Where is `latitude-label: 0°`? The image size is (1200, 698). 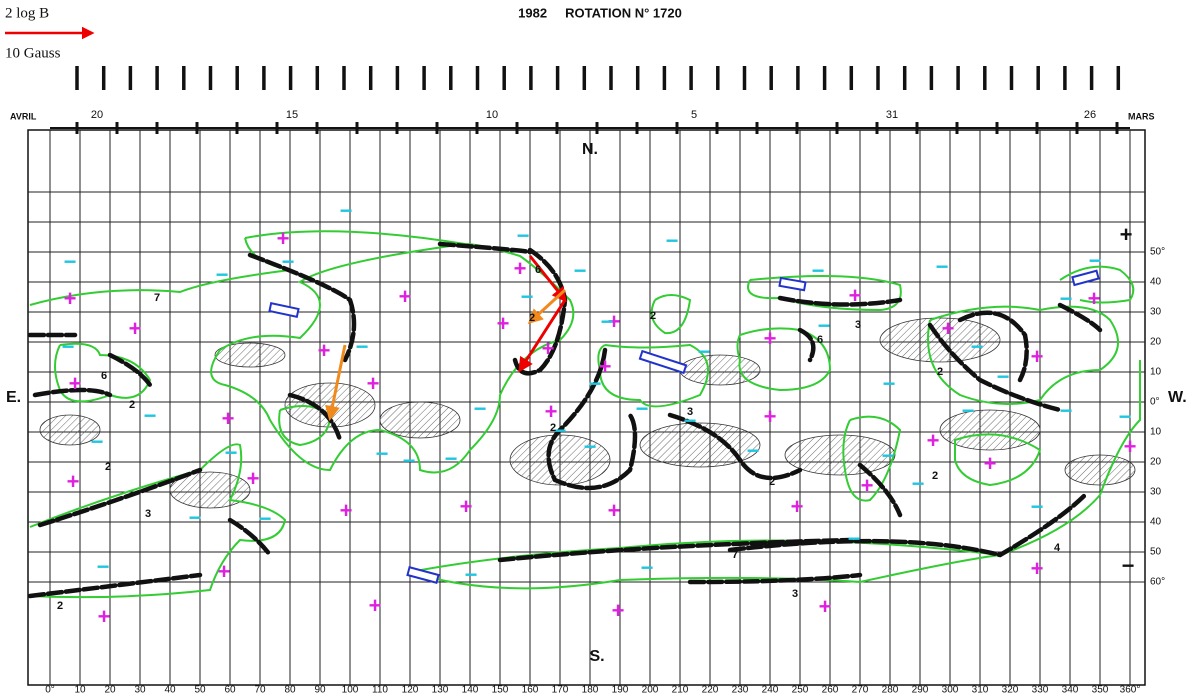 latitude-label: 0° is located at coordinates (1155, 402).